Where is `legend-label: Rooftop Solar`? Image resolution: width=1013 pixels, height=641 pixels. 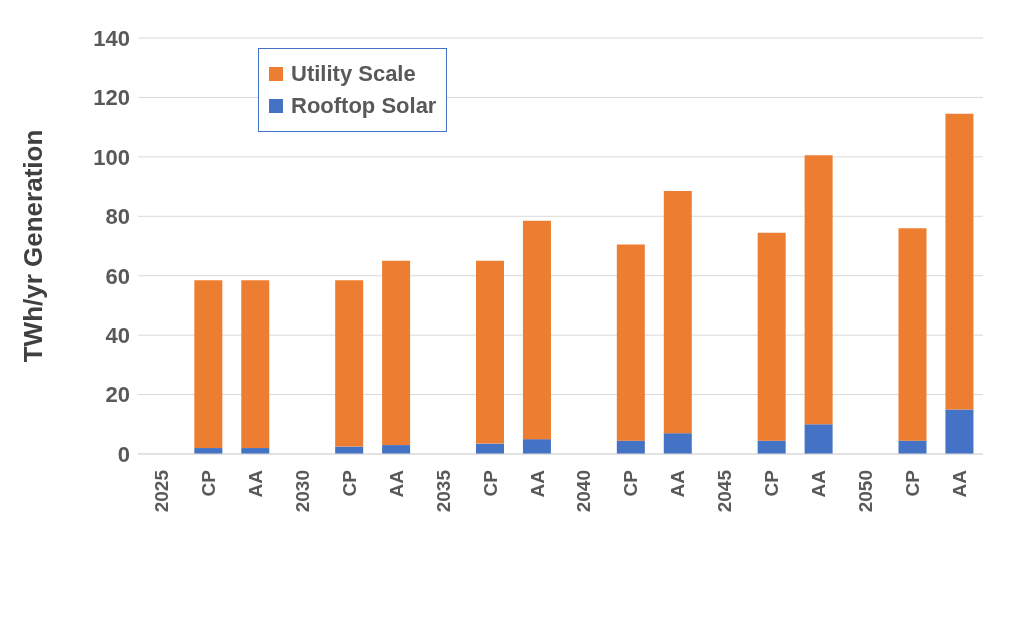
legend-label: Rooftop Solar is located at coordinates (363, 106).